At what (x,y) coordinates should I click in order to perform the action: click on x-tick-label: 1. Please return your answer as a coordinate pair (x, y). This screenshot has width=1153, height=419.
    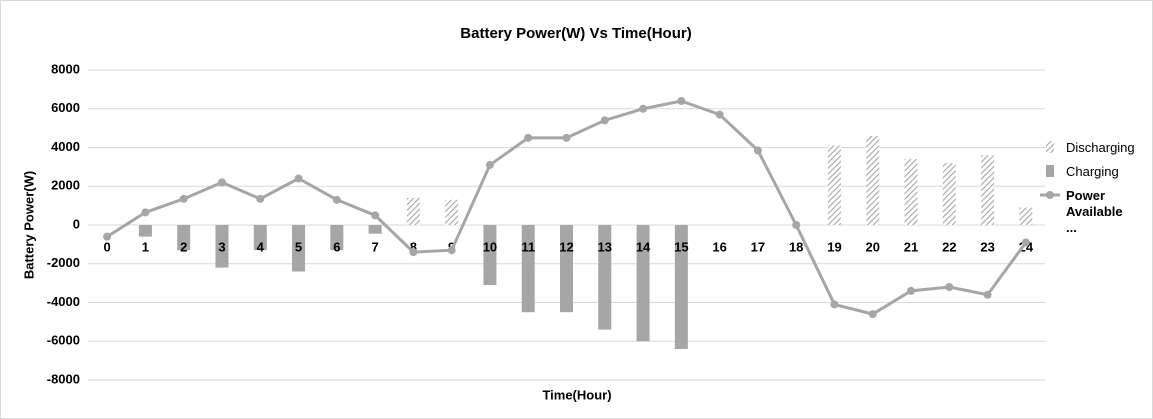
    Looking at the image, I should click on (145, 246).